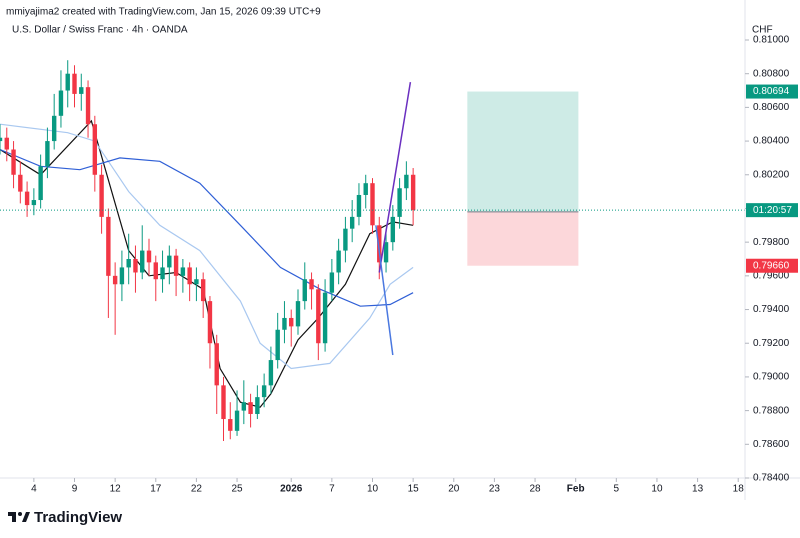  What do you see at coordinates (116, 489) in the screenshot?
I see `x-tick-label: 12` at bounding box center [116, 489].